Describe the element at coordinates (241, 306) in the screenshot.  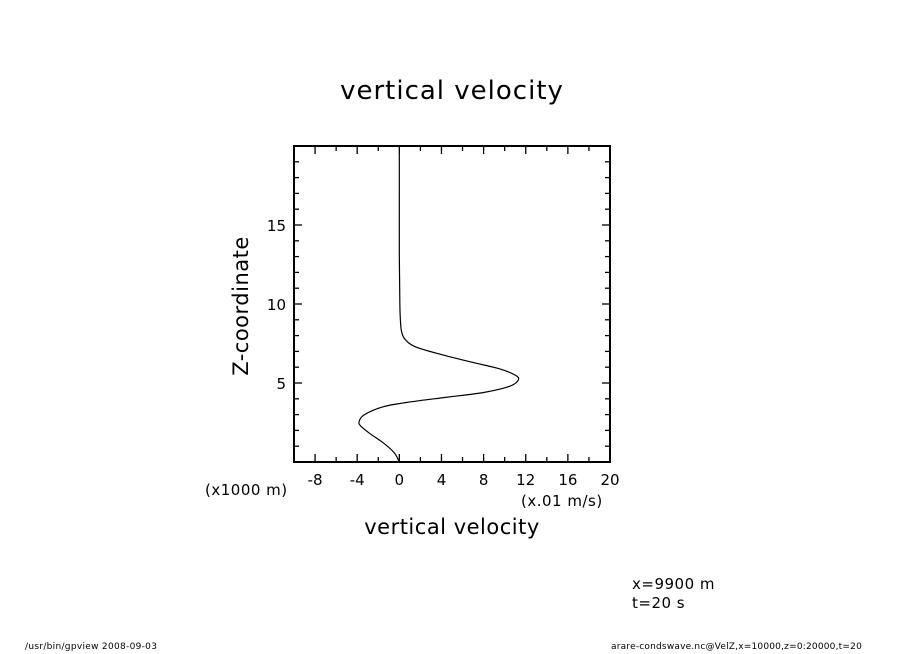
I see `y-axis-label: Z-coordinate` at that location.